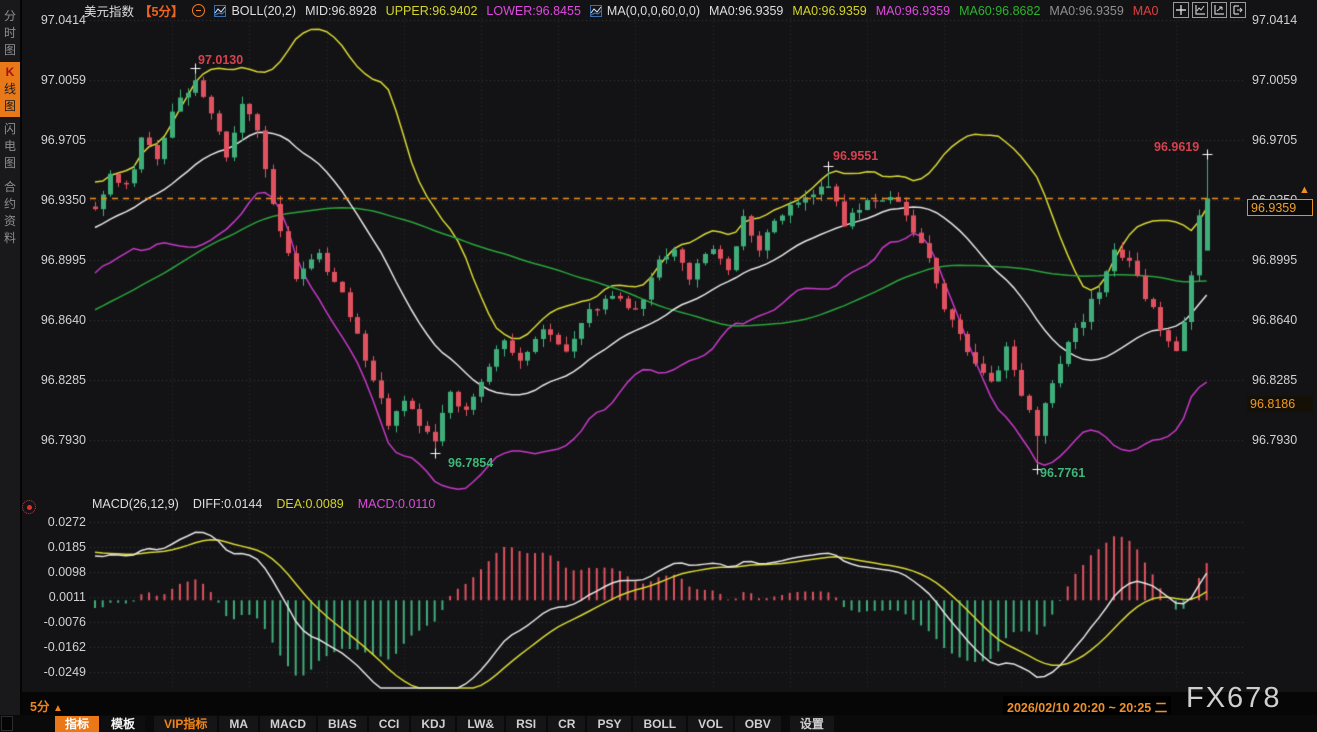 The image size is (1317, 732). What do you see at coordinates (63, 320) in the screenshot?
I see `price-axis-left-label: 96.8640` at bounding box center [63, 320].